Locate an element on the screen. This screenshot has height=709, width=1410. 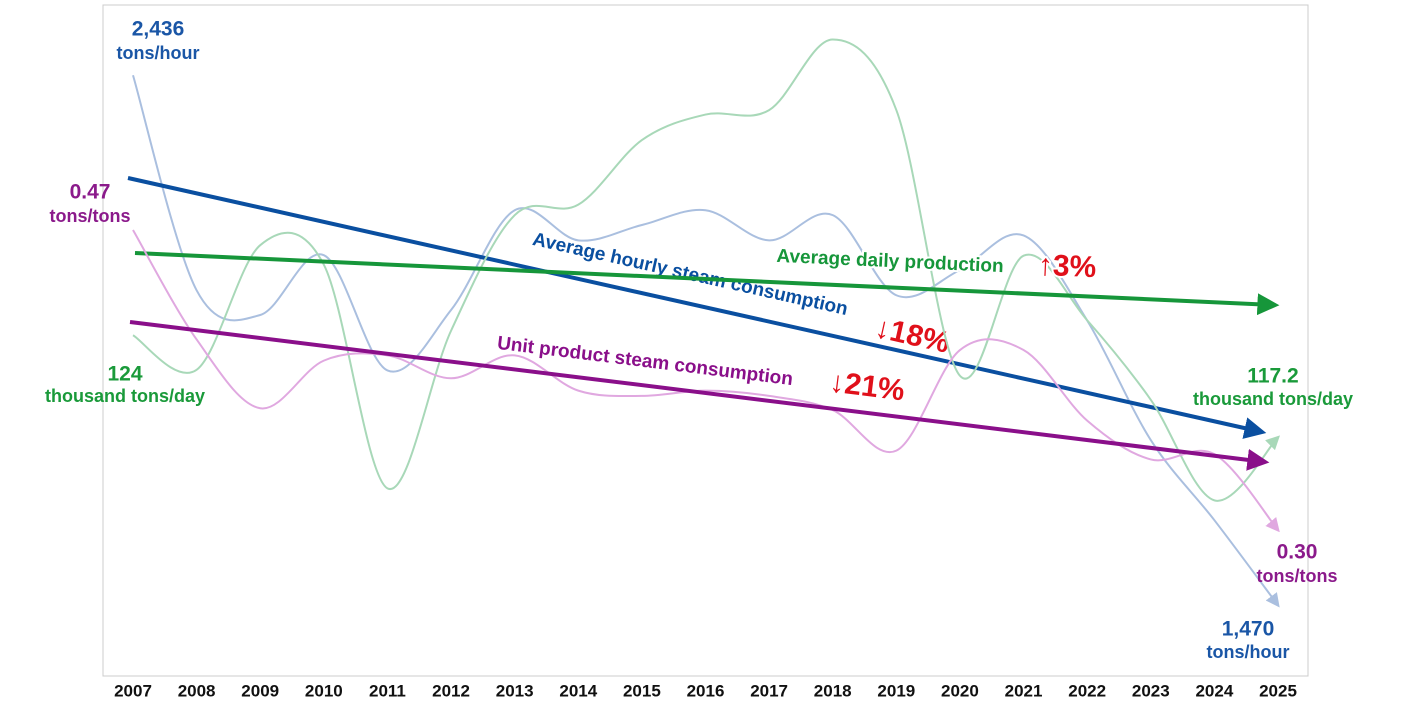
x-tick-label: 2019 is located at coordinates (896, 690).